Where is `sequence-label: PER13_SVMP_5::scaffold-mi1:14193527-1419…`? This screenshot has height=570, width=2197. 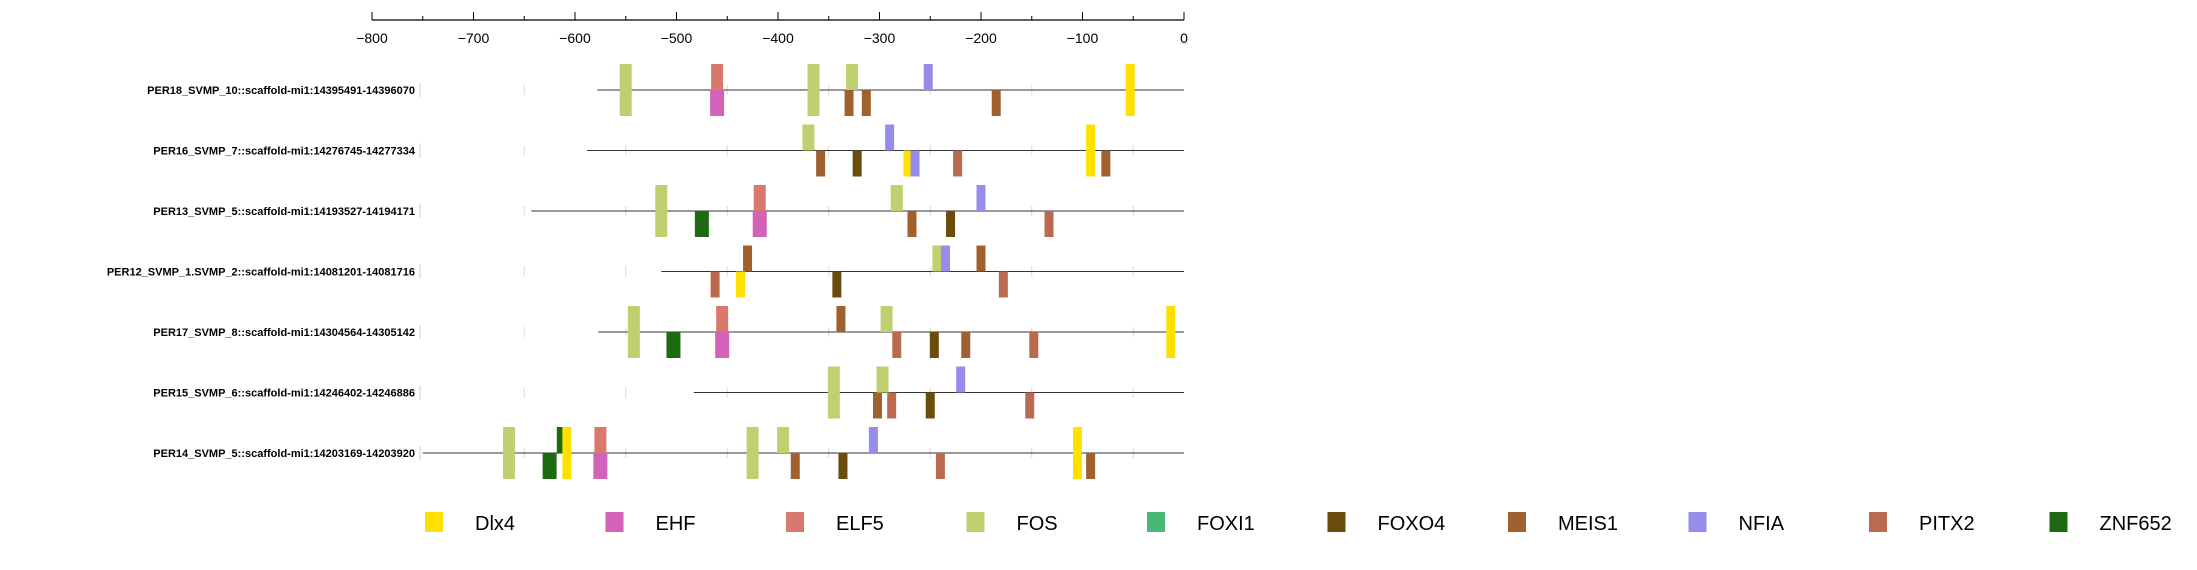
sequence-label: PER13_SVMP_5::scaffold-mi1:14193527-1419… is located at coordinates (284, 212).